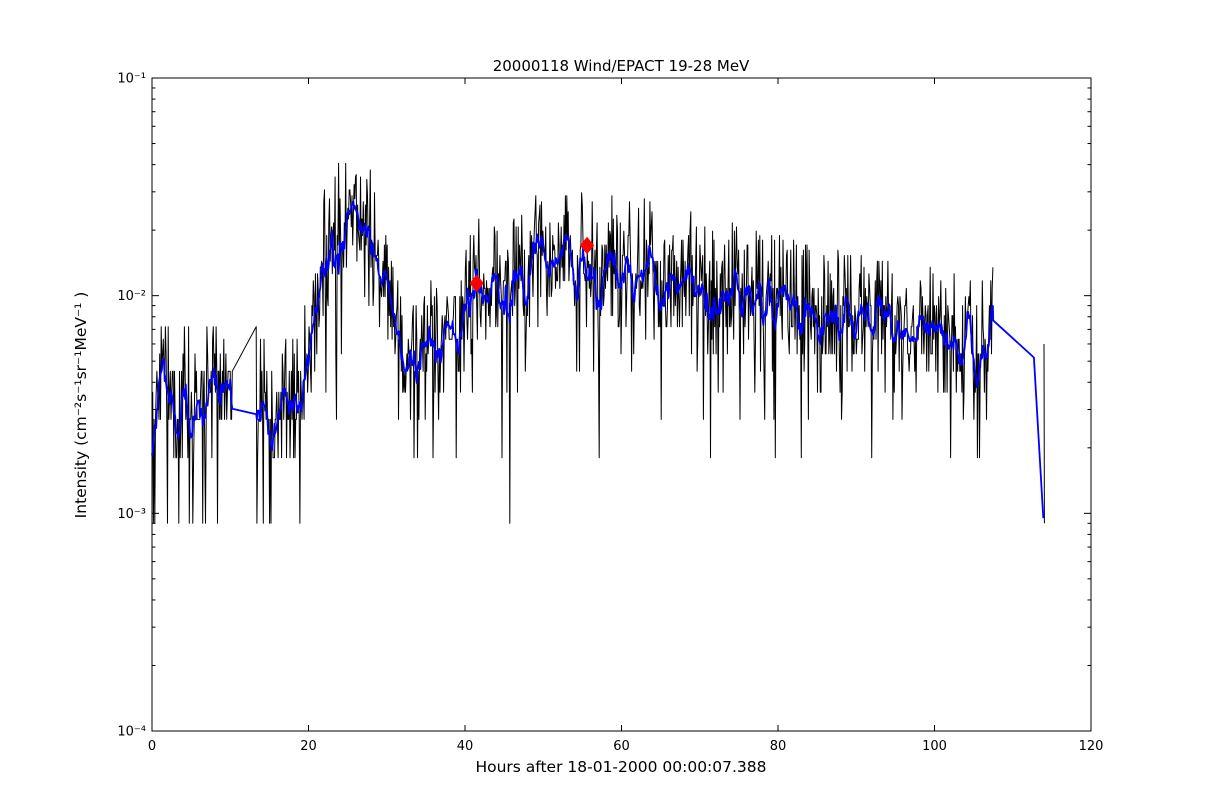 The height and width of the screenshot is (812, 1212). Describe the element at coordinates (81, 405) in the screenshot. I see `y-axis-label: Intensity (cm⁻²s⁻¹sr⁻¹MeV⁻¹ )` at that location.